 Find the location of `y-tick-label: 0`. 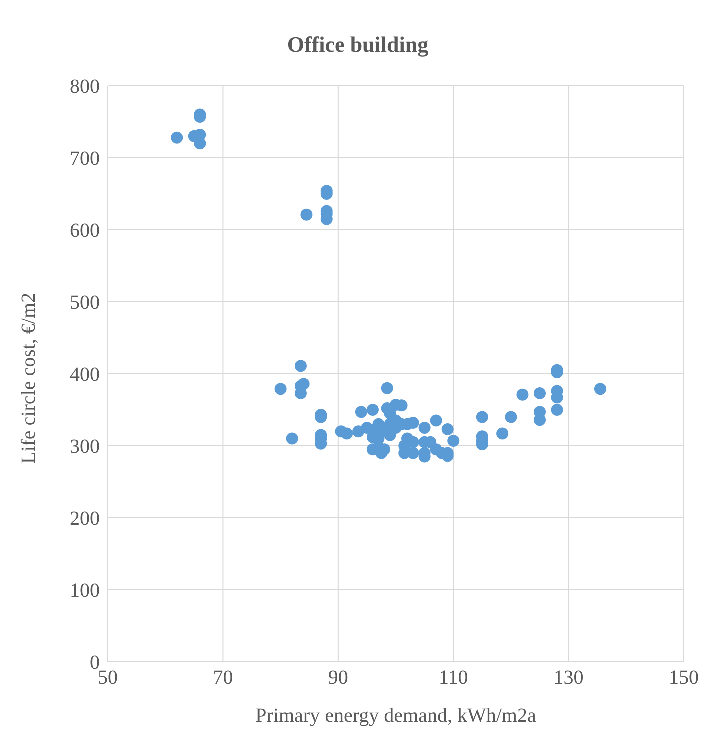

y-tick-label: 0 is located at coordinates (95, 663).